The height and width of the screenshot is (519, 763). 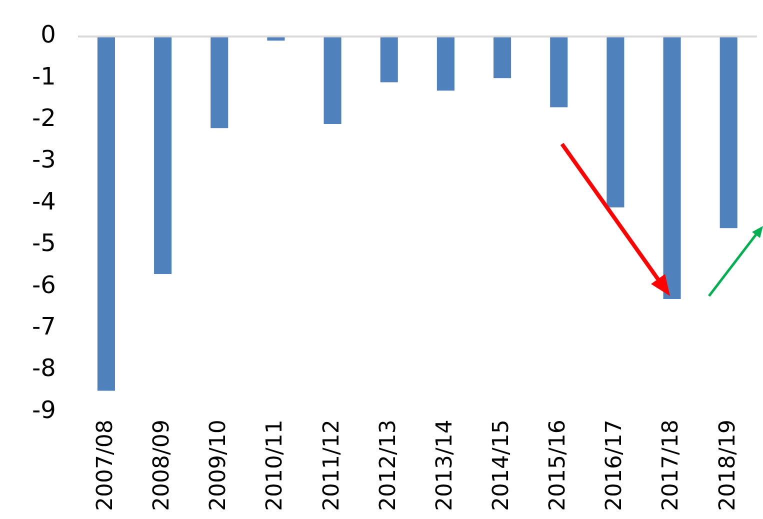 What do you see at coordinates (162, 466) in the screenshot?
I see `x-tick-label: 2008/09` at bounding box center [162, 466].